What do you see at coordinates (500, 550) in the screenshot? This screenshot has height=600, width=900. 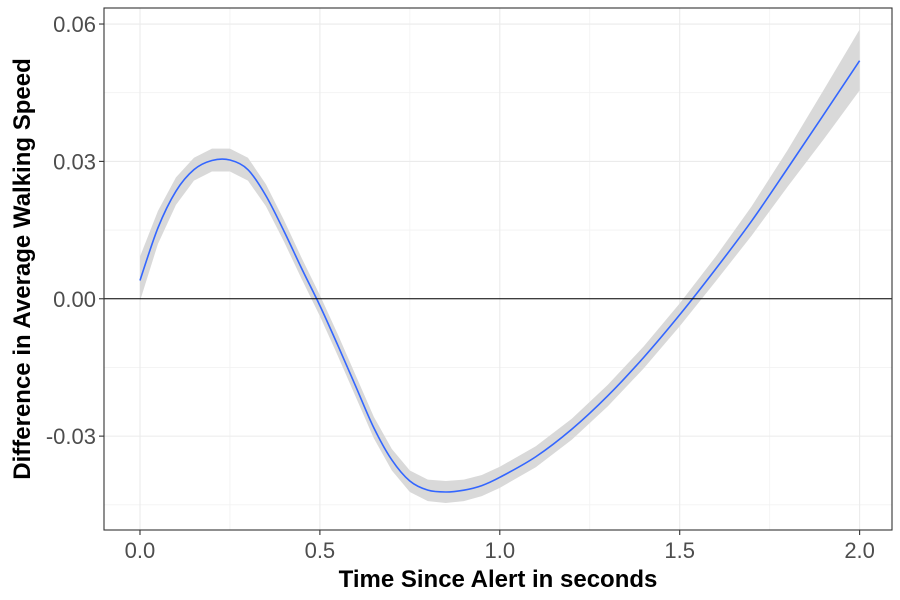 I see `x-tick-label: 1.0` at bounding box center [500, 550].